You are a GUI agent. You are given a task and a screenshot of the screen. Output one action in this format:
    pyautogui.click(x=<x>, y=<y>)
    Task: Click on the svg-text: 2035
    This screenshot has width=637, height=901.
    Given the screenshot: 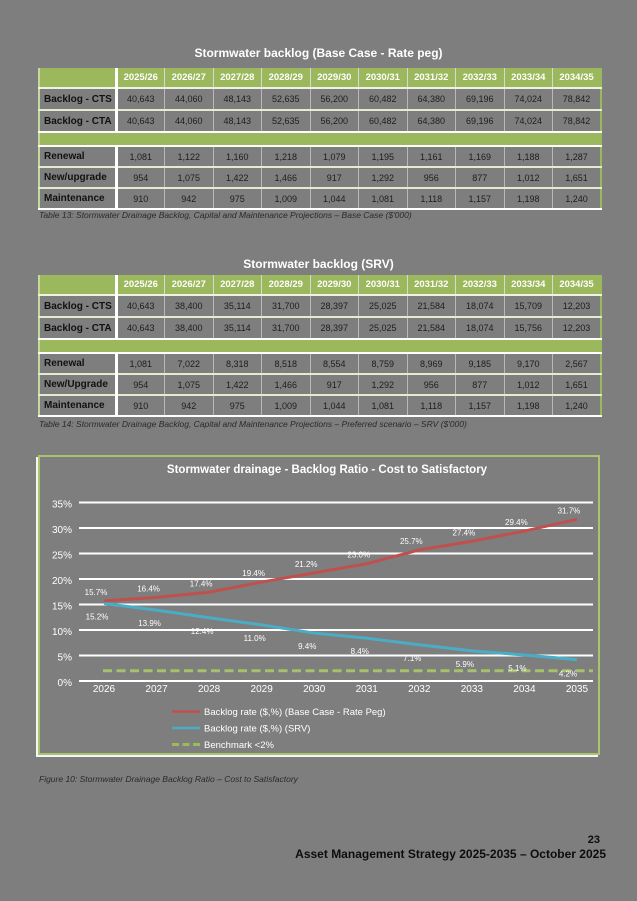 What is the action you would take?
    pyautogui.click(x=577, y=689)
    